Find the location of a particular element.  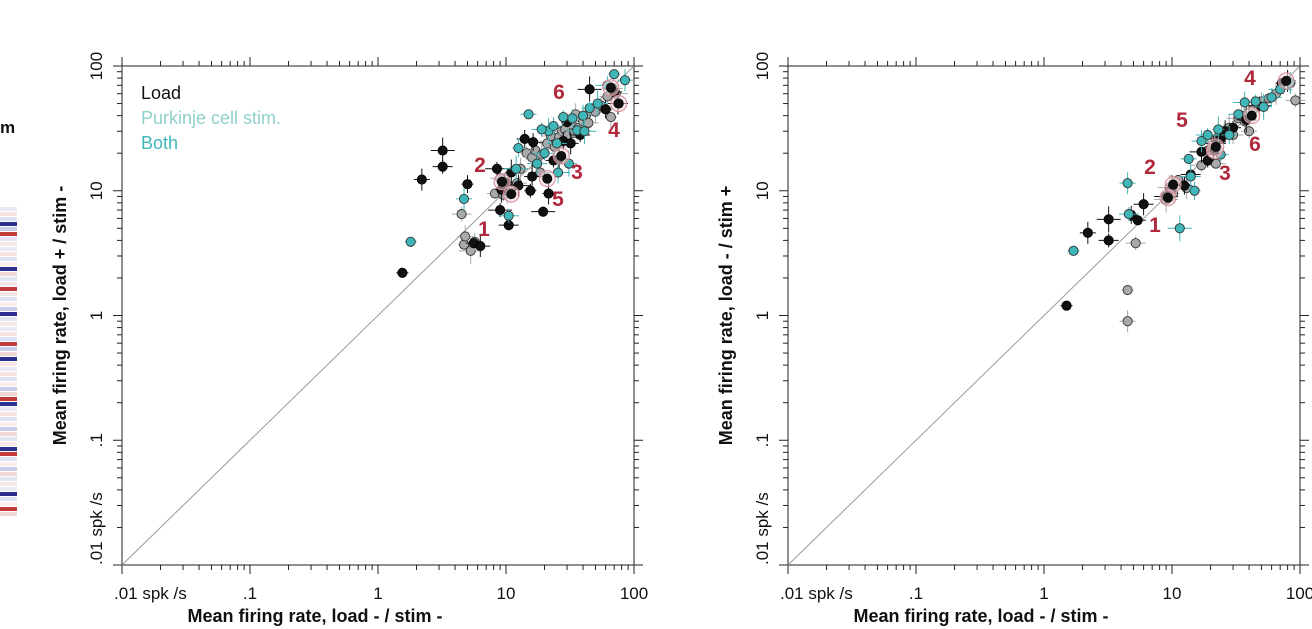

y-tick-label: .01 spk /s is located at coordinates (96, 528).